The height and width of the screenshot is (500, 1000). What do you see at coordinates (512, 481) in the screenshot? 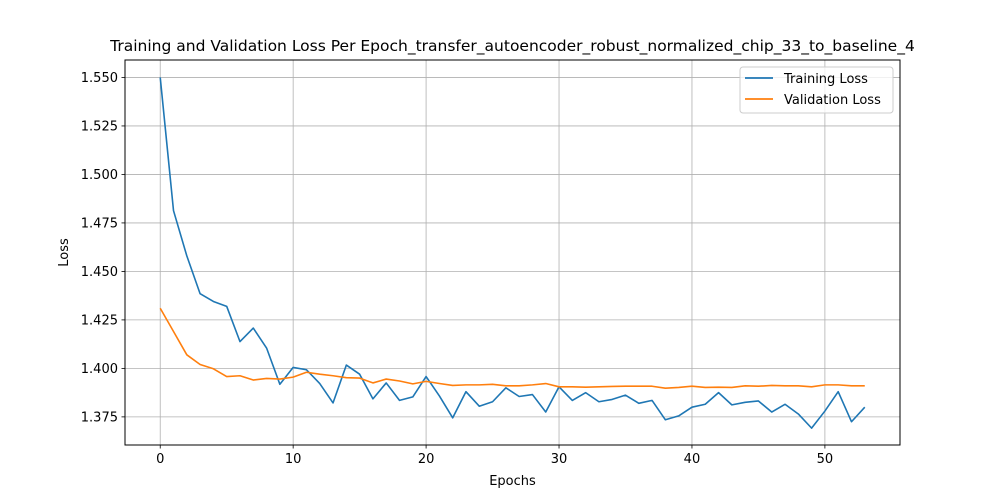
I see `x-axis-label: Epochs` at bounding box center [512, 481].